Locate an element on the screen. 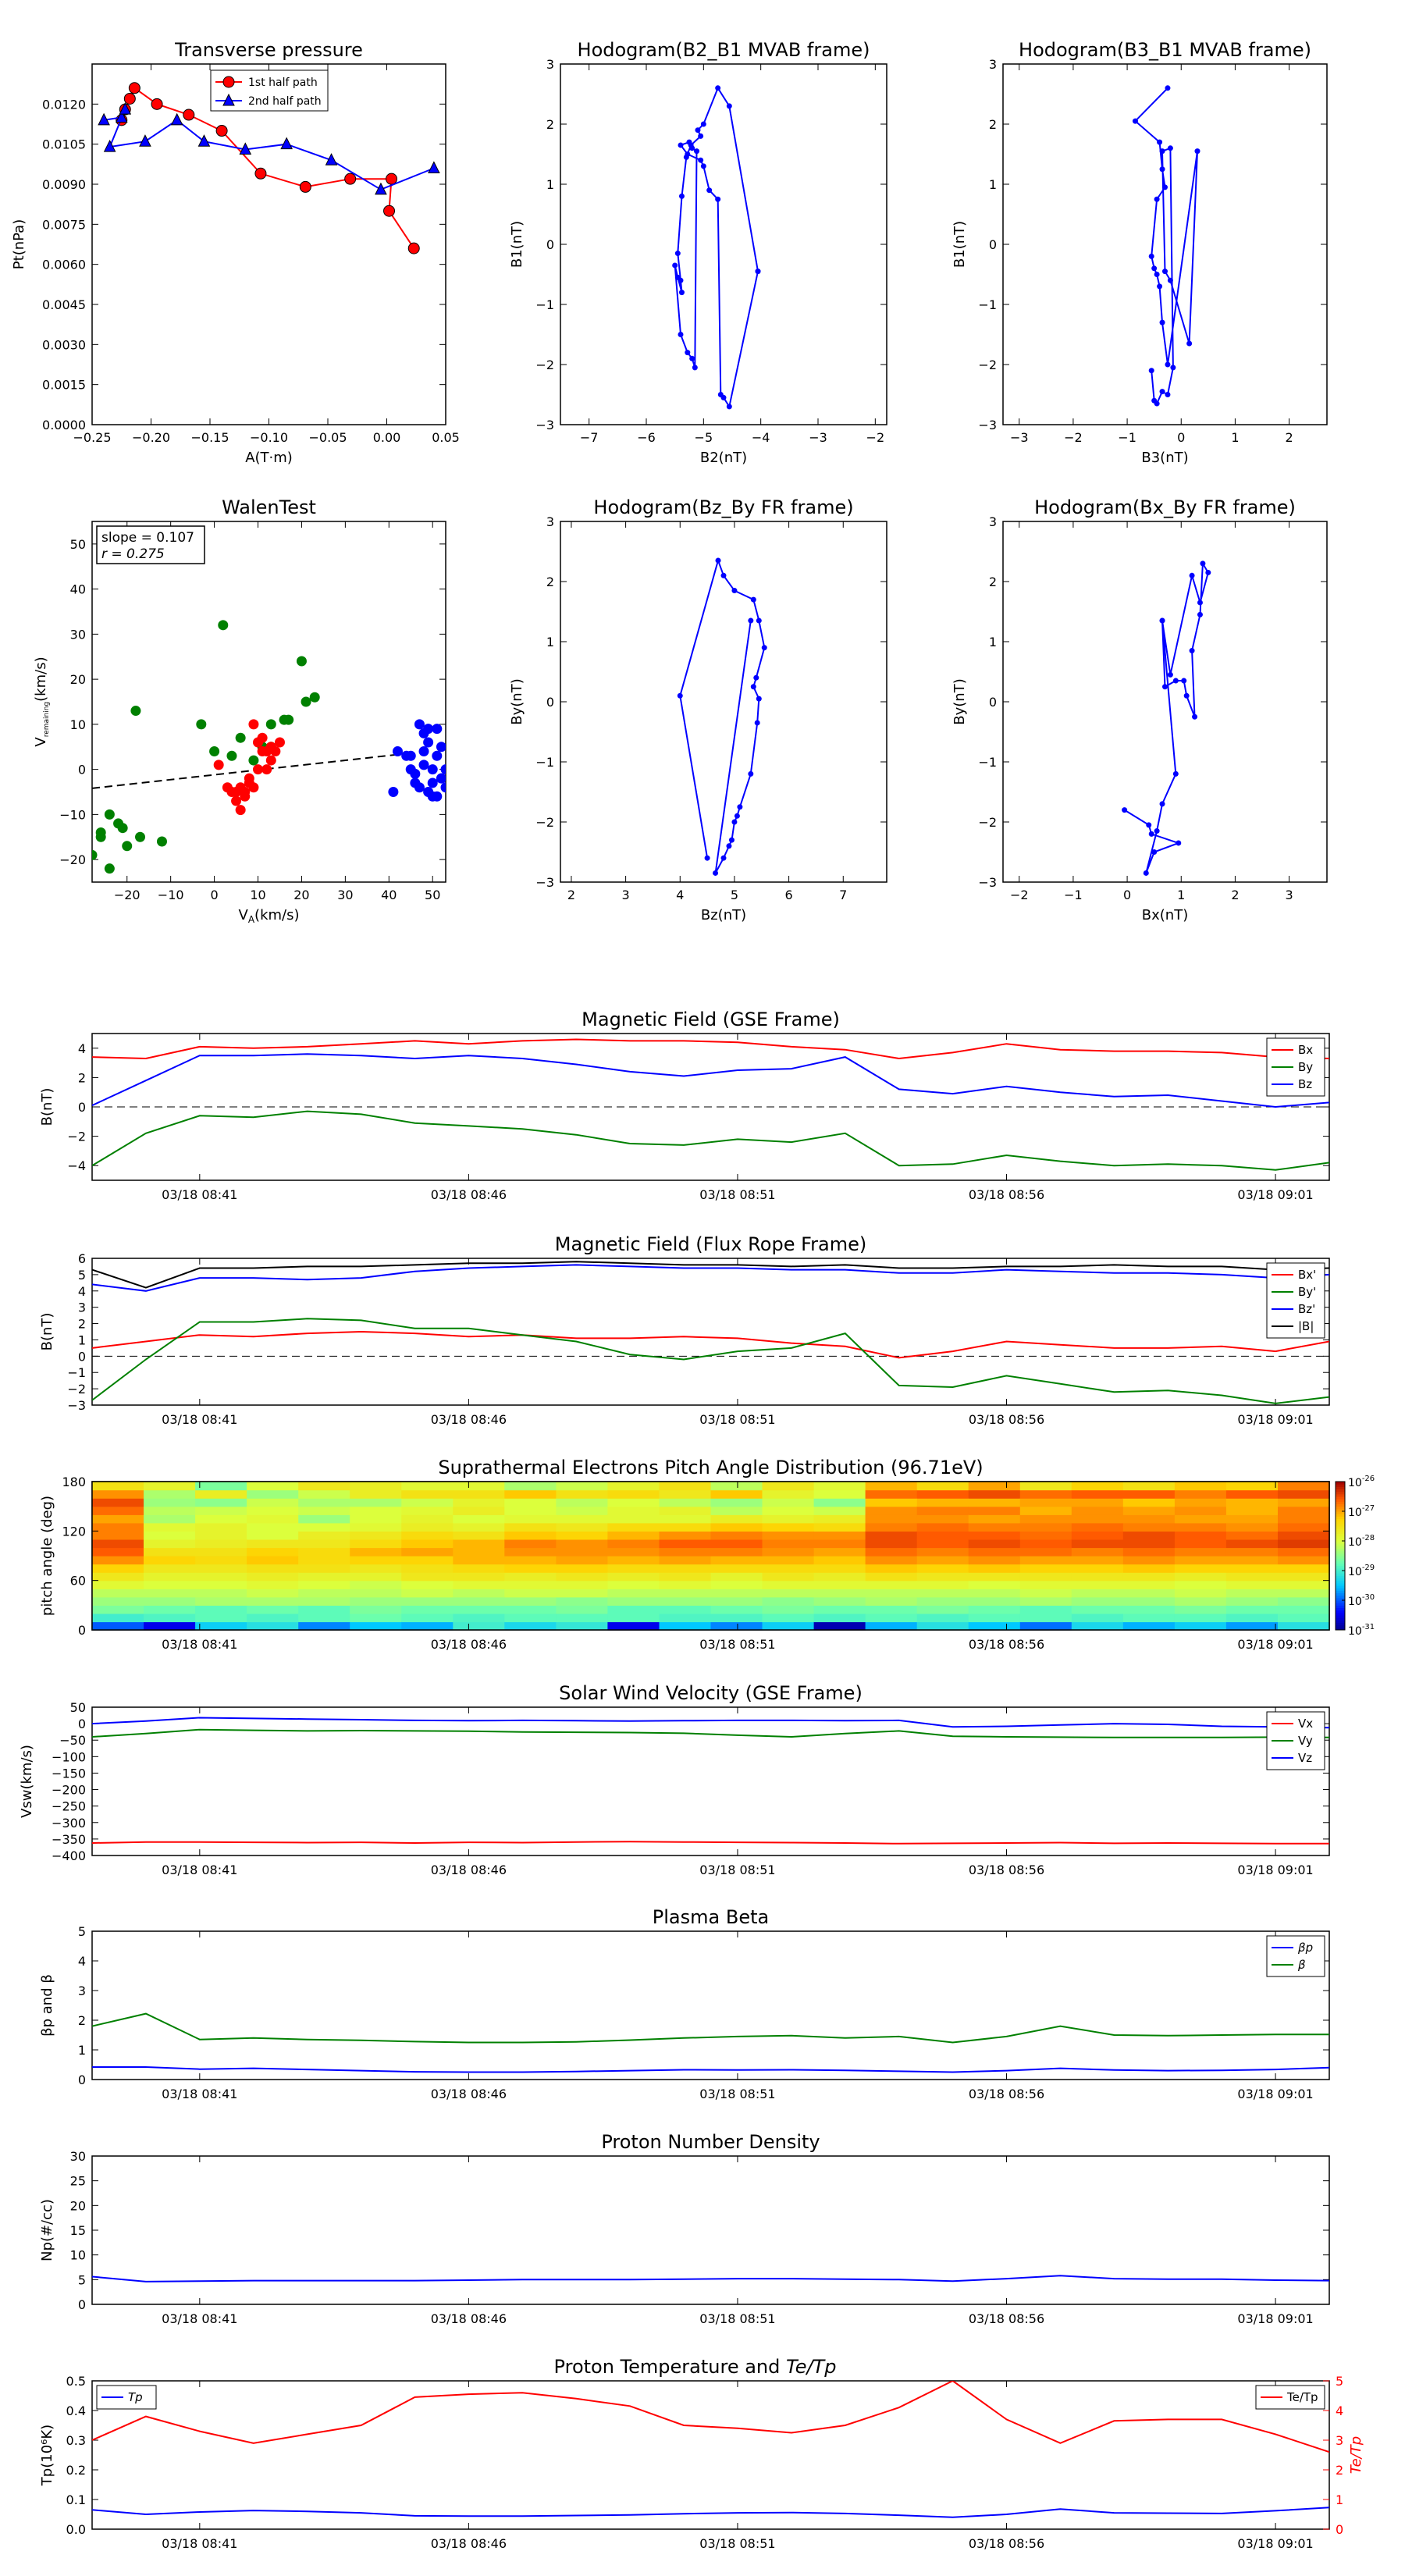  y-tick-label: 0.1 is located at coordinates (76, 2499).